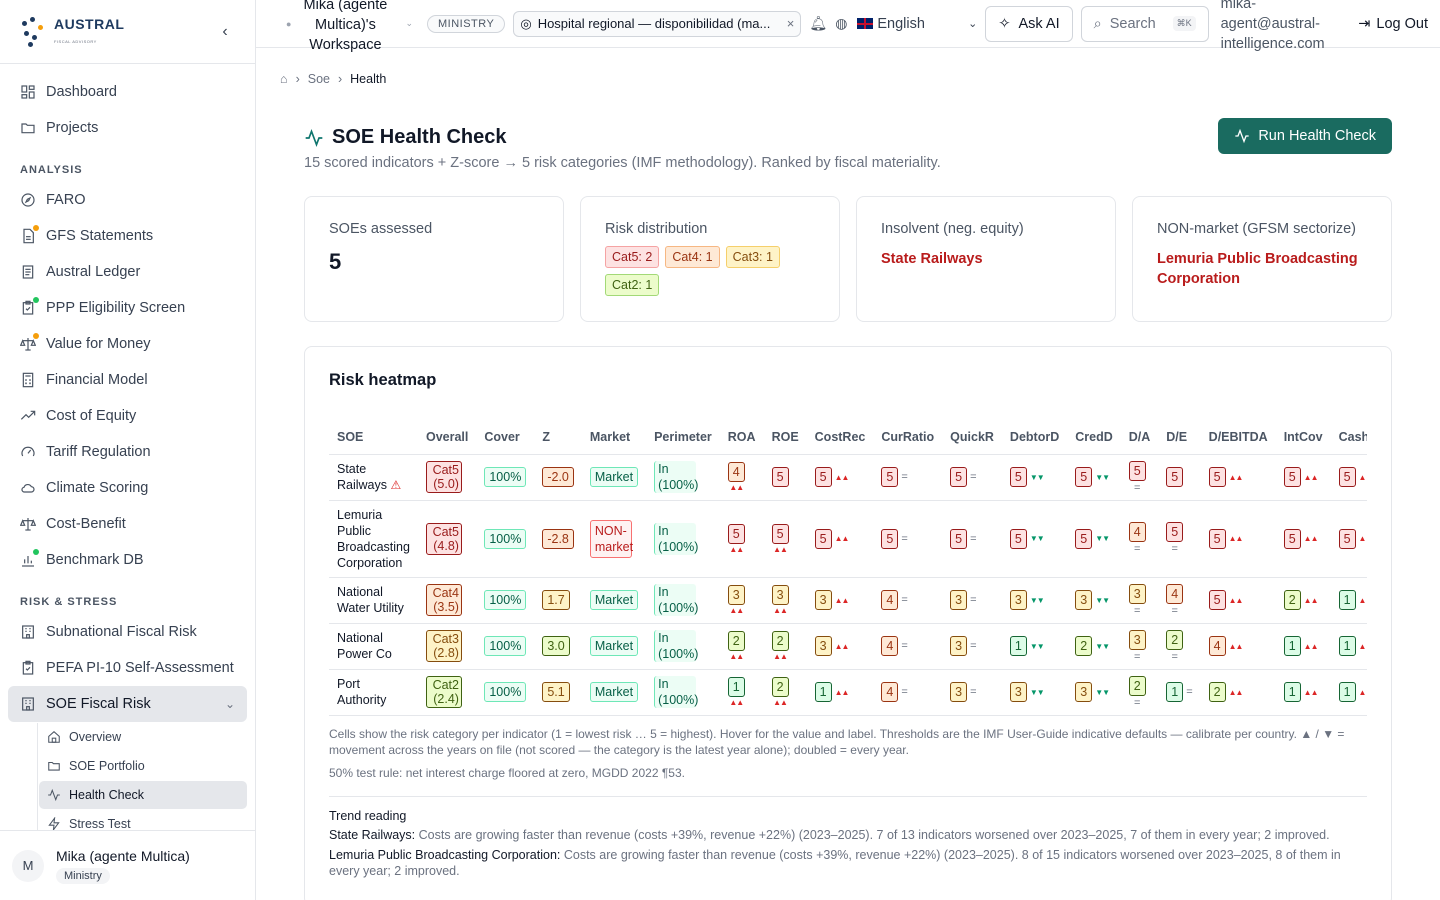 The image size is (1440, 900). What do you see at coordinates (614, 437) in the screenshot?
I see `column-header: Market` at bounding box center [614, 437].